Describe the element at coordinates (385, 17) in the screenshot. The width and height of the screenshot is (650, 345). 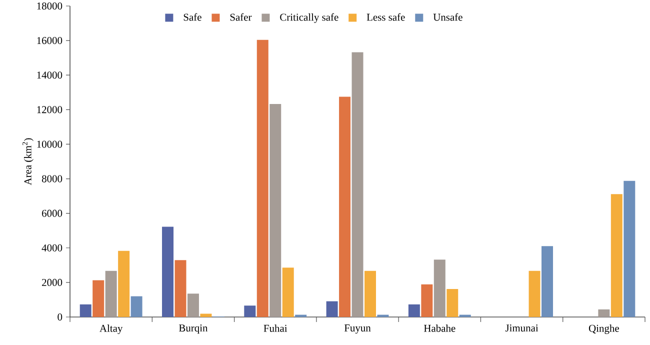
I see `legend-label: Less safe` at that location.